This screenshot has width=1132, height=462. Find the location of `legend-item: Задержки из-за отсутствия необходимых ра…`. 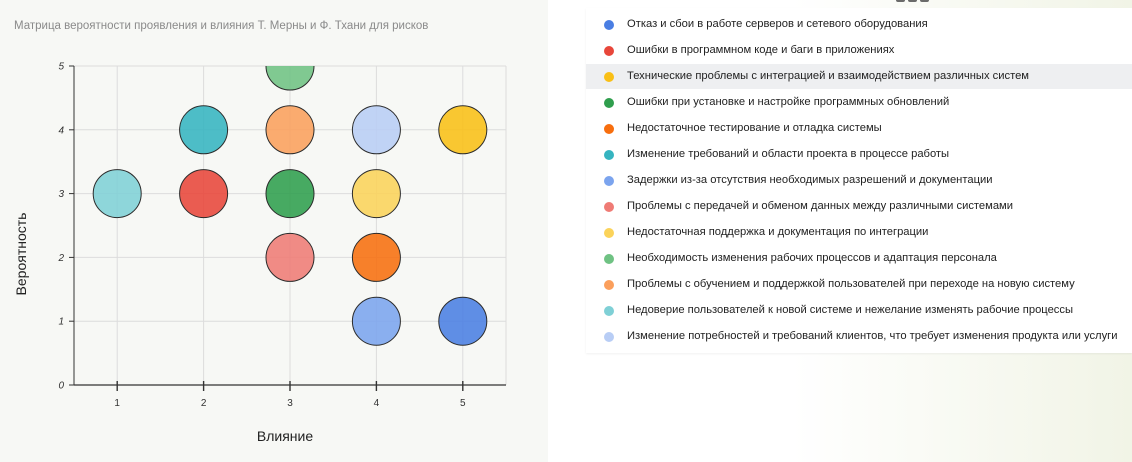

legend-item: Задержки из-за отсутствия необходимых ра… is located at coordinates (859, 180).